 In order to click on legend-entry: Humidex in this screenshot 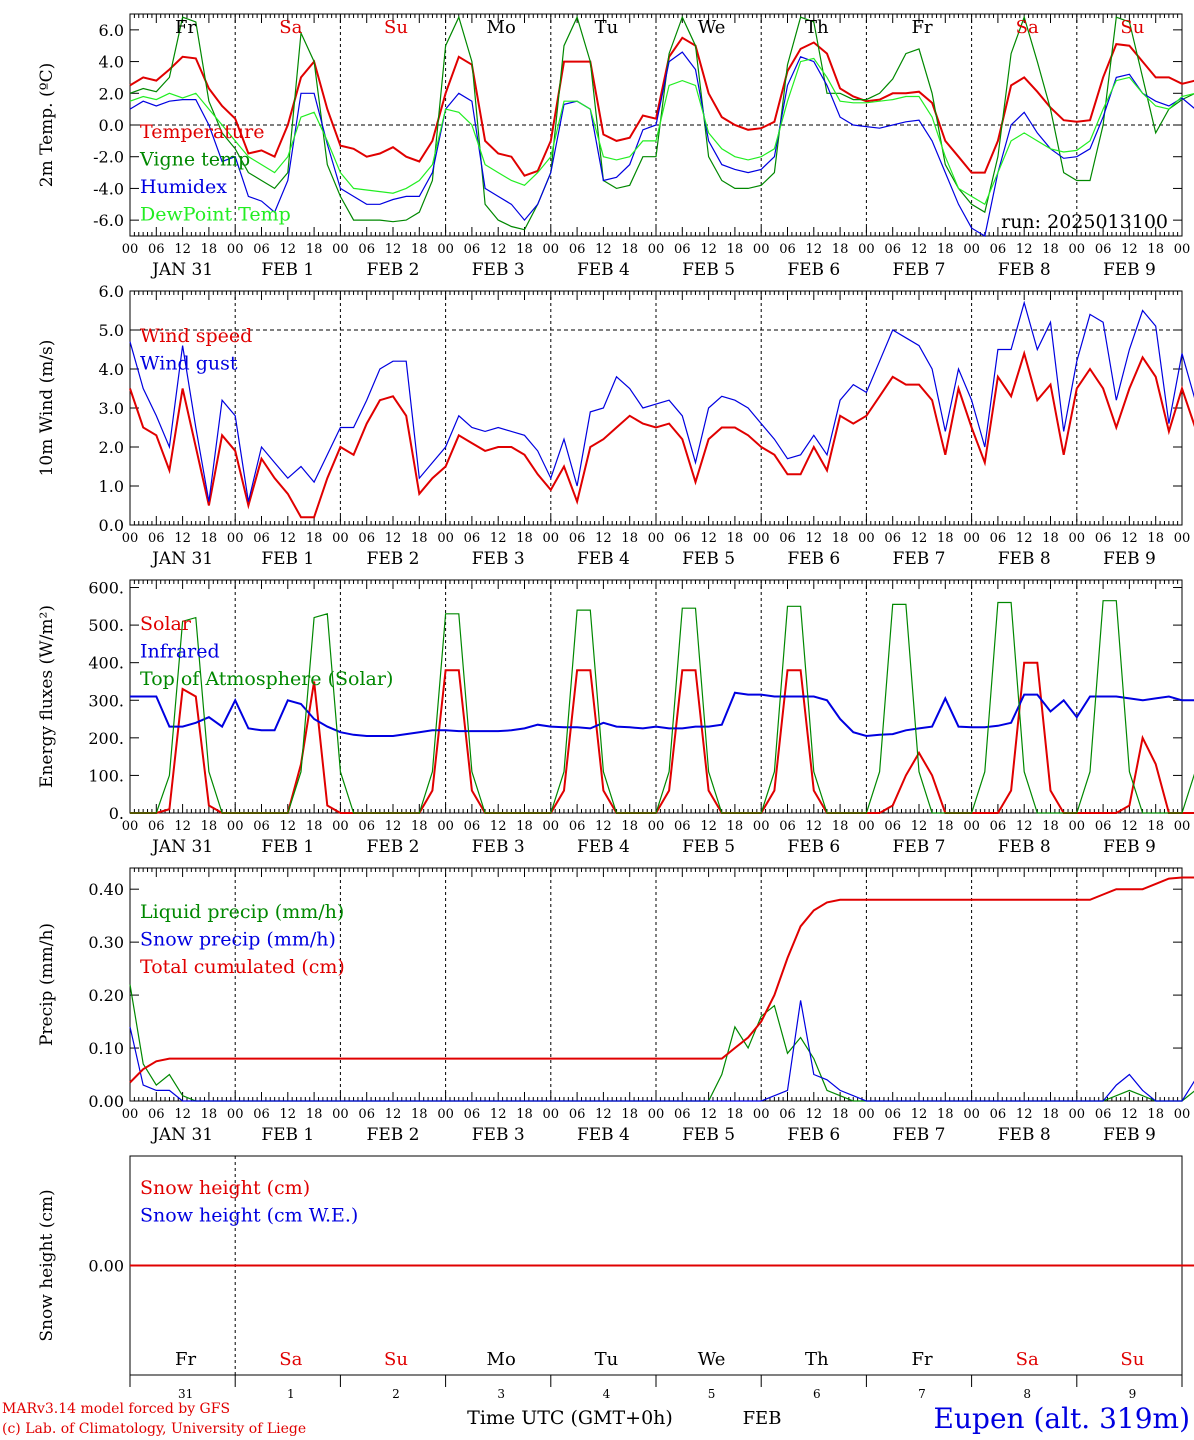, I will do `click(183, 187)`.